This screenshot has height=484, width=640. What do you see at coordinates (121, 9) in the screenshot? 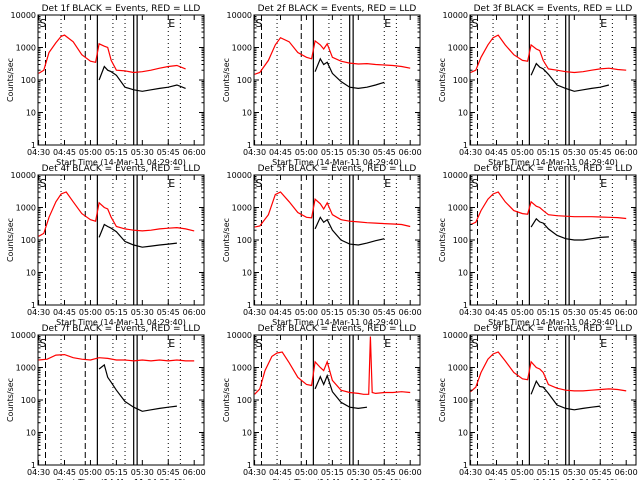
I see `panel-title: Det 1f BLACK = Events, RED = LLD` at bounding box center [121, 9].